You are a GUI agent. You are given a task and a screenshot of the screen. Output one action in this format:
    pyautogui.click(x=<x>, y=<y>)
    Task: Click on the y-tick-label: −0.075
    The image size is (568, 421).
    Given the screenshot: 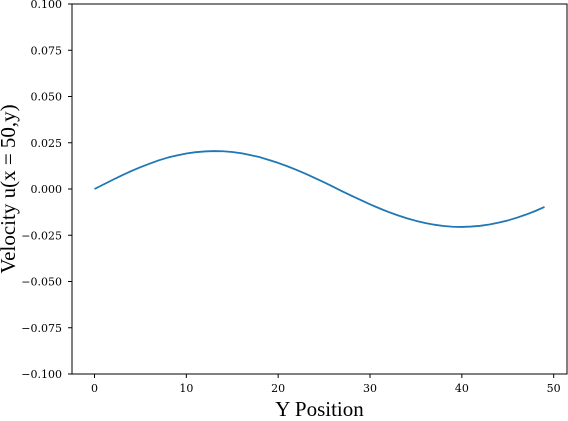 What is the action you would take?
    pyautogui.click(x=41, y=328)
    